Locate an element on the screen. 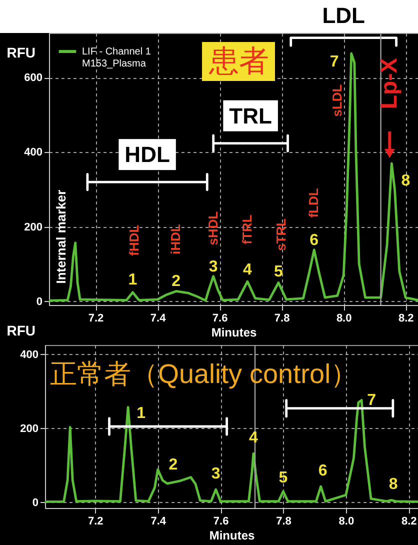  annotation: HDL is located at coordinates (147, 155).